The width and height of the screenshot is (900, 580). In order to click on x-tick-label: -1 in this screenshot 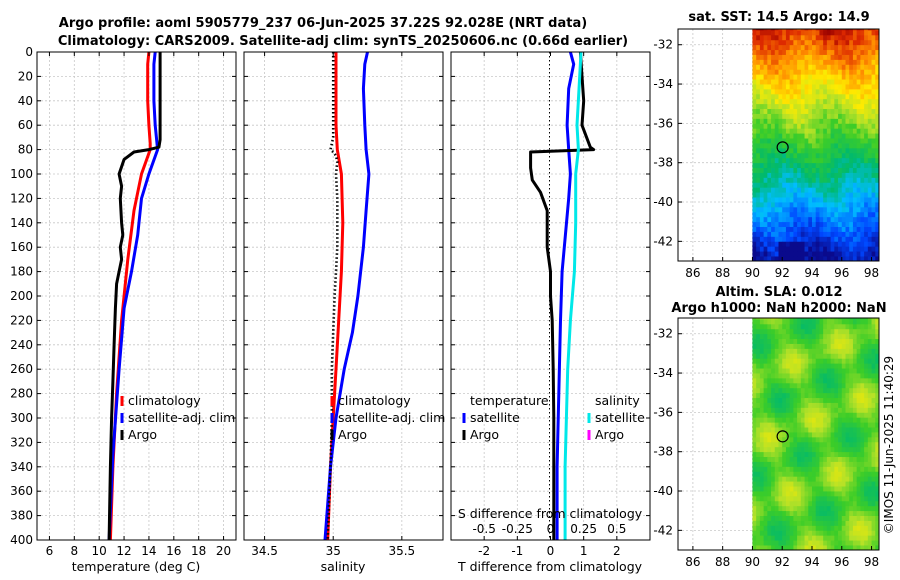, I will do `click(517, 551)`.